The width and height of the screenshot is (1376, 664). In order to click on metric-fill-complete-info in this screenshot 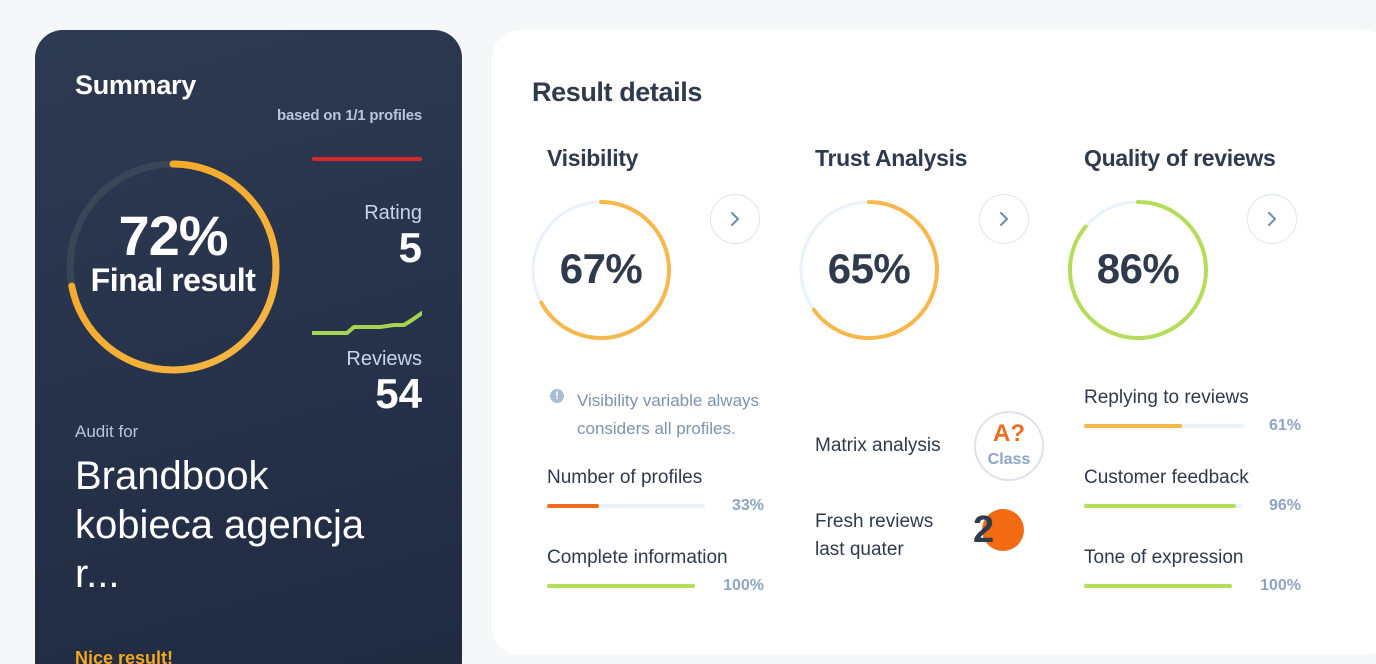, I will do `click(621, 586)`.